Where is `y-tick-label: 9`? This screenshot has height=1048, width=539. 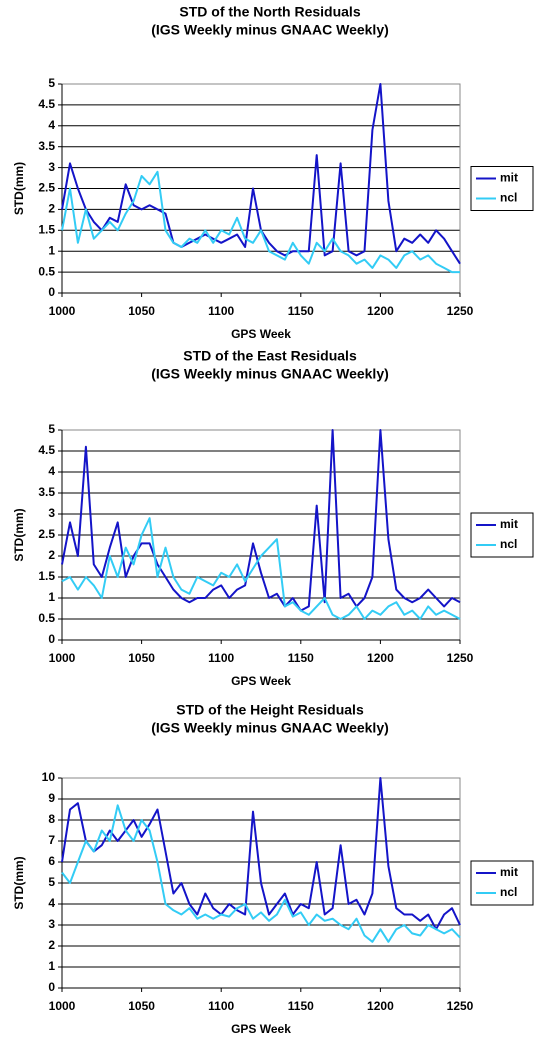 y-tick-label: 9 is located at coordinates (51, 798).